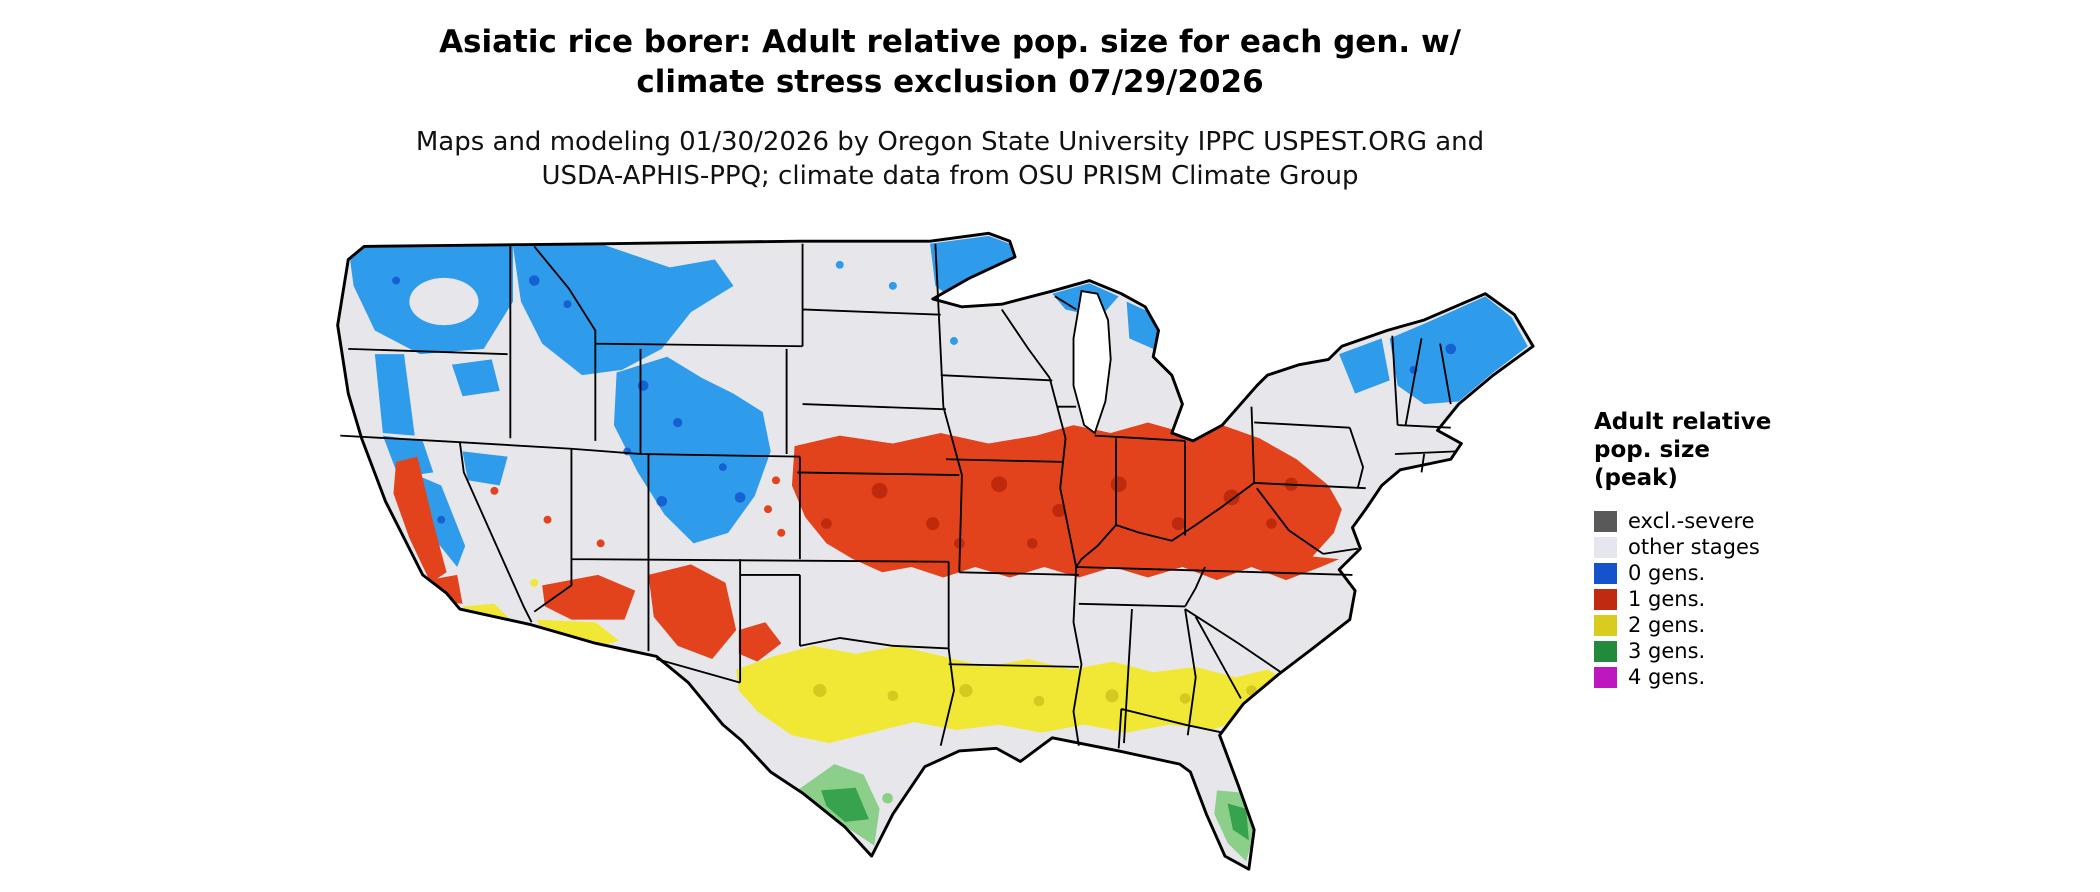  What do you see at coordinates (1683, 422) in the screenshot?
I see `legend-title-line1: Adult relative` at bounding box center [1683, 422].